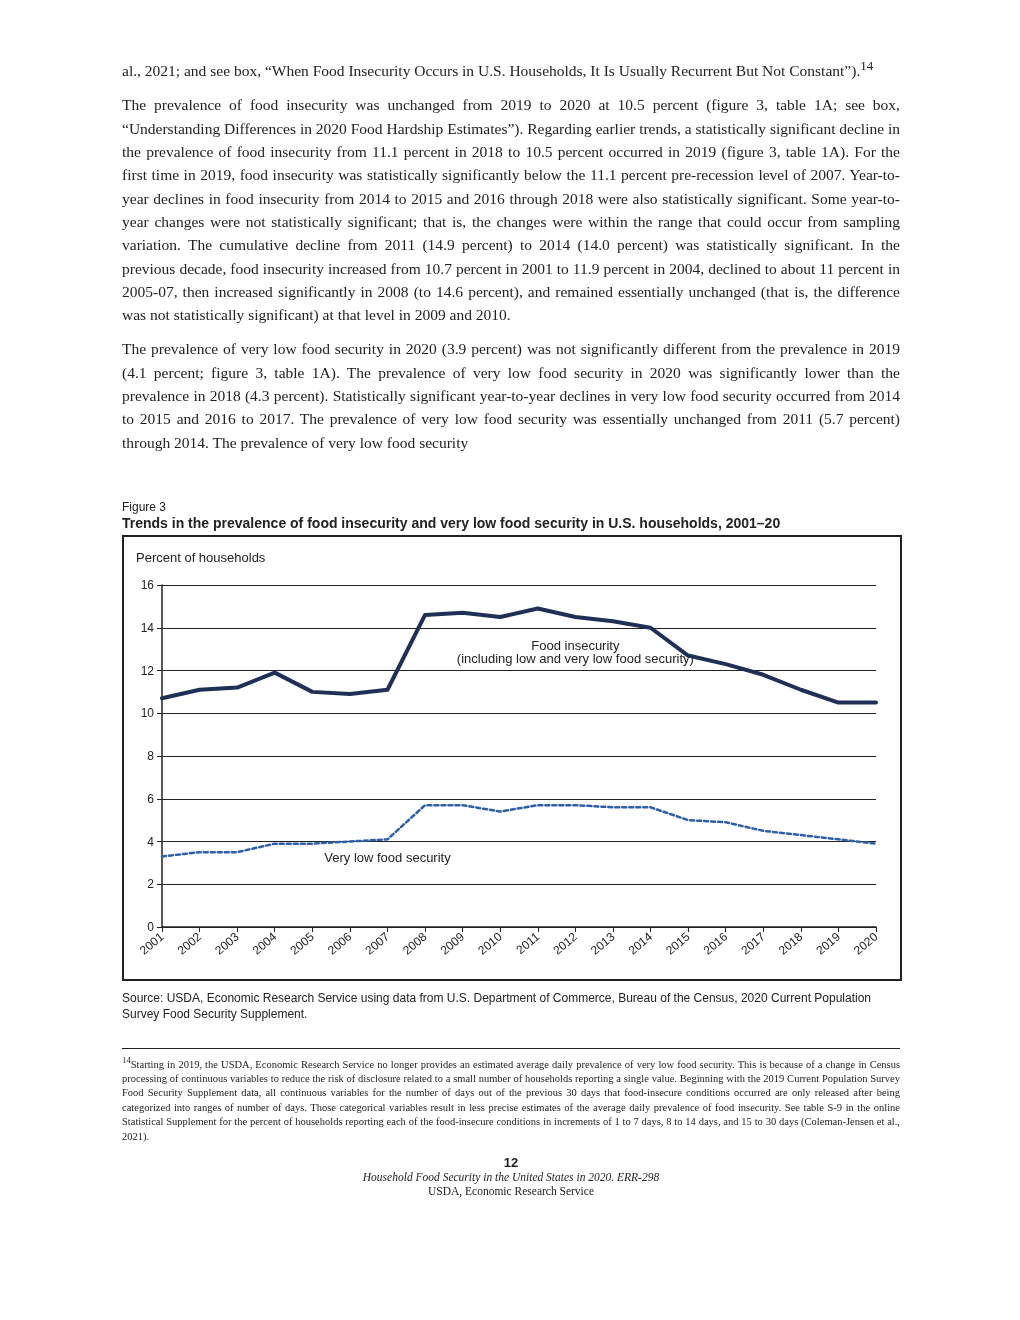 The width and height of the screenshot is (1020, 1320). What do you see at coordinates (511, 1163) in the screenshot?
I see `text: 12` at bounding box center [511, 1163].